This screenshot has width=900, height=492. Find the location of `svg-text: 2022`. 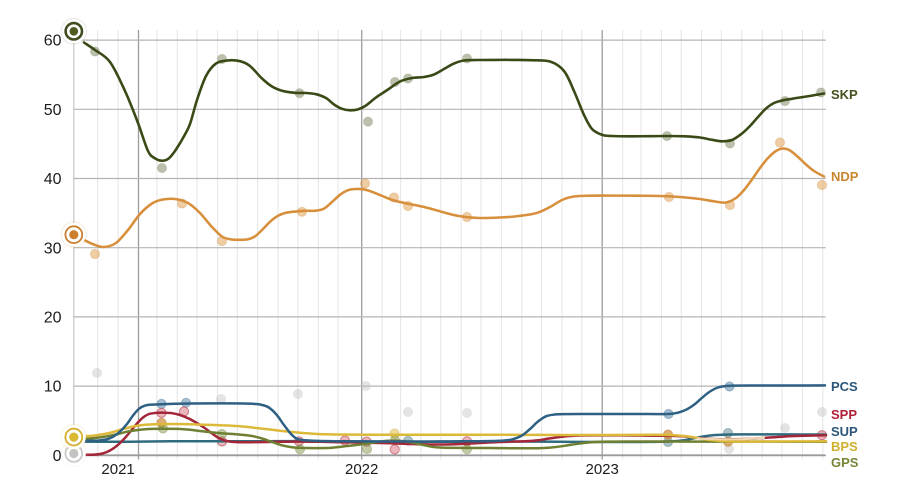

svg-text: 2022 is located at coordinates (361, 469).